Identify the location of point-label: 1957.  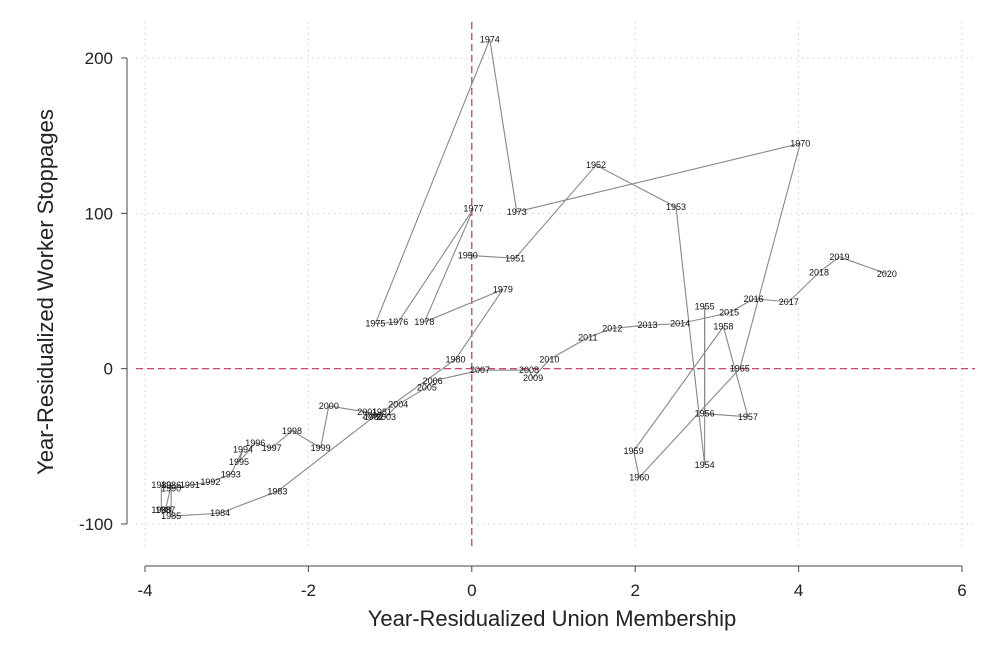
(748, 417).